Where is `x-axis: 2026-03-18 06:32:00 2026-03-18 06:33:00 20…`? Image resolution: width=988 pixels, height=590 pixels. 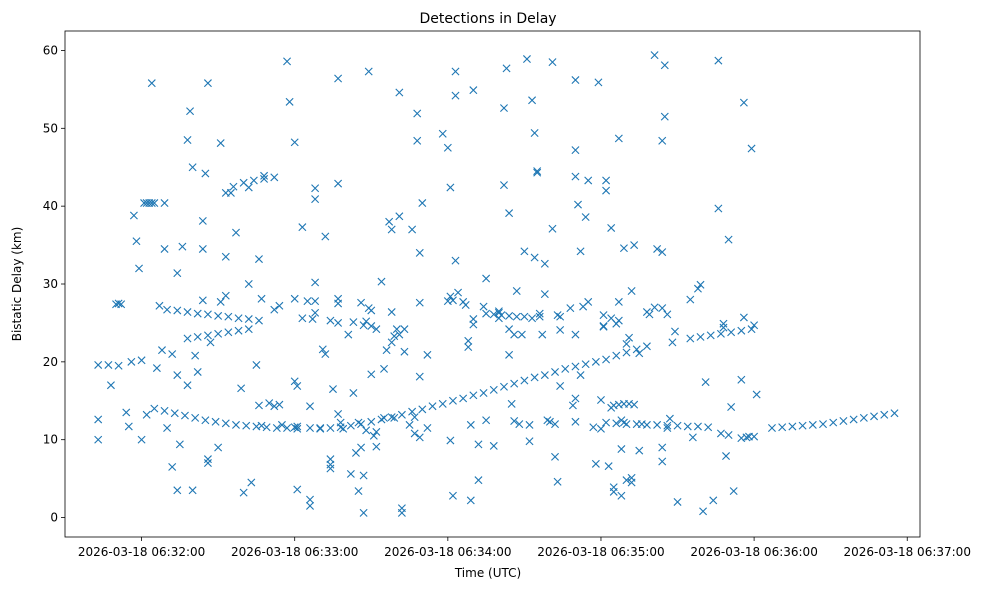
x-axis: 2026-03-18 06:32:00 2026-03-18 06:33:00 20… is located at coordinates (524, 548).